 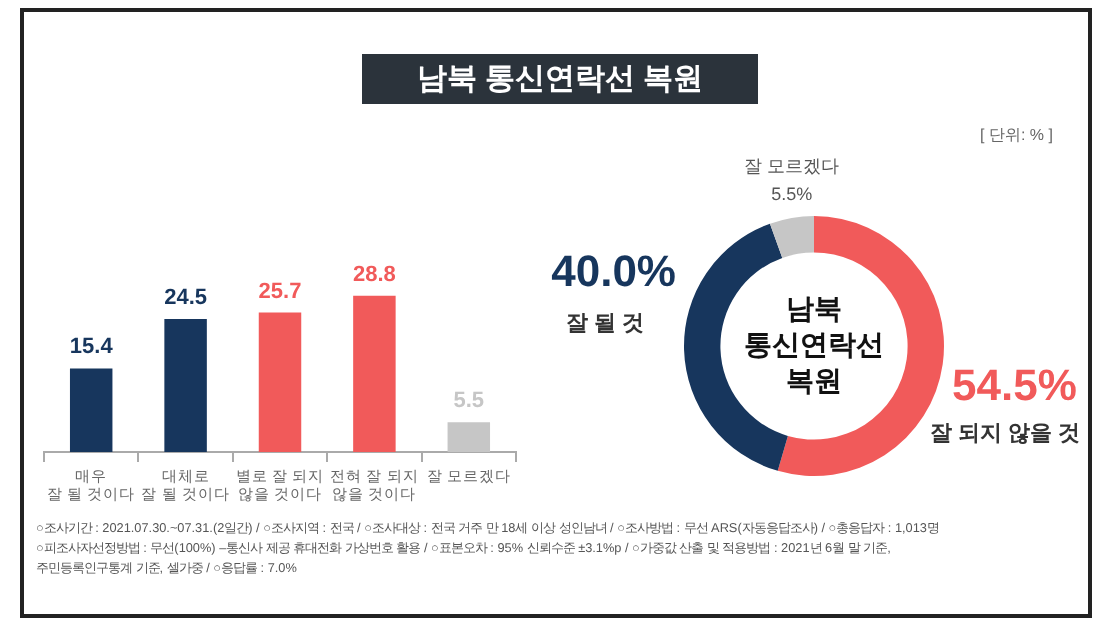 I want to click on data-label: 15.4, so click(x=92, y=347).